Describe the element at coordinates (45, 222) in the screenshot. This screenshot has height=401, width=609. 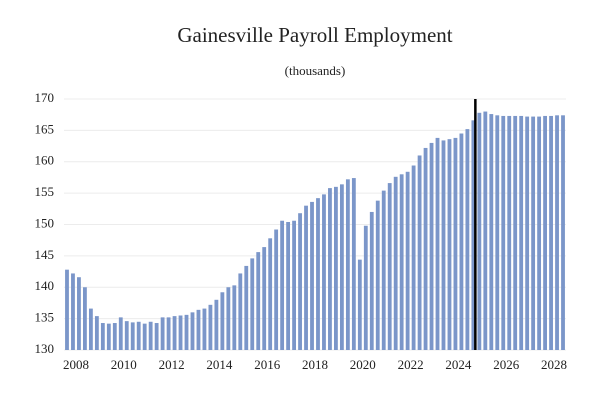
I see `y-tick-label: 150` at that location.